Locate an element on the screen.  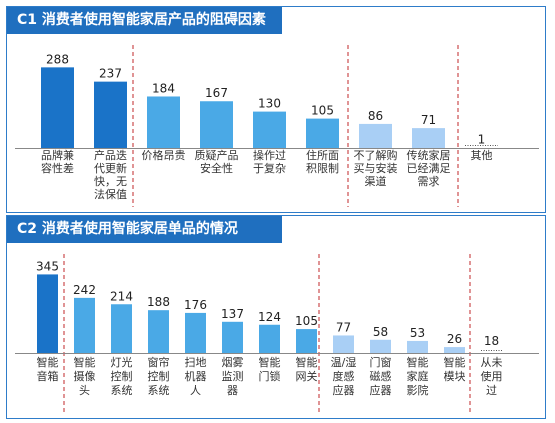
data-label: 77 is located at coordinates (343, 327).